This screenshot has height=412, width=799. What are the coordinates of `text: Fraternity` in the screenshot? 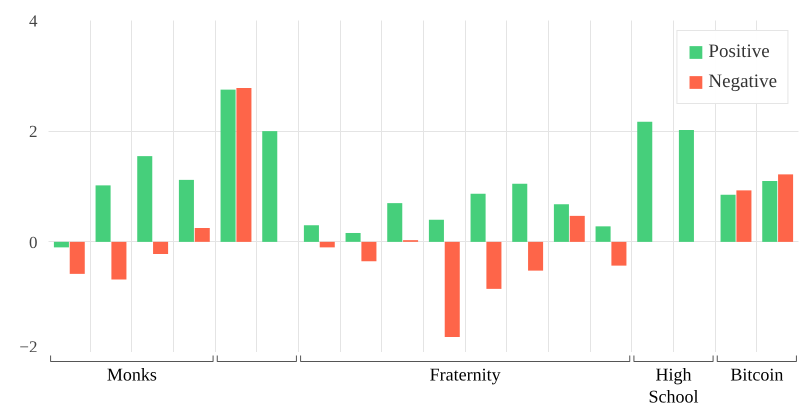 It's located at (465, 374).